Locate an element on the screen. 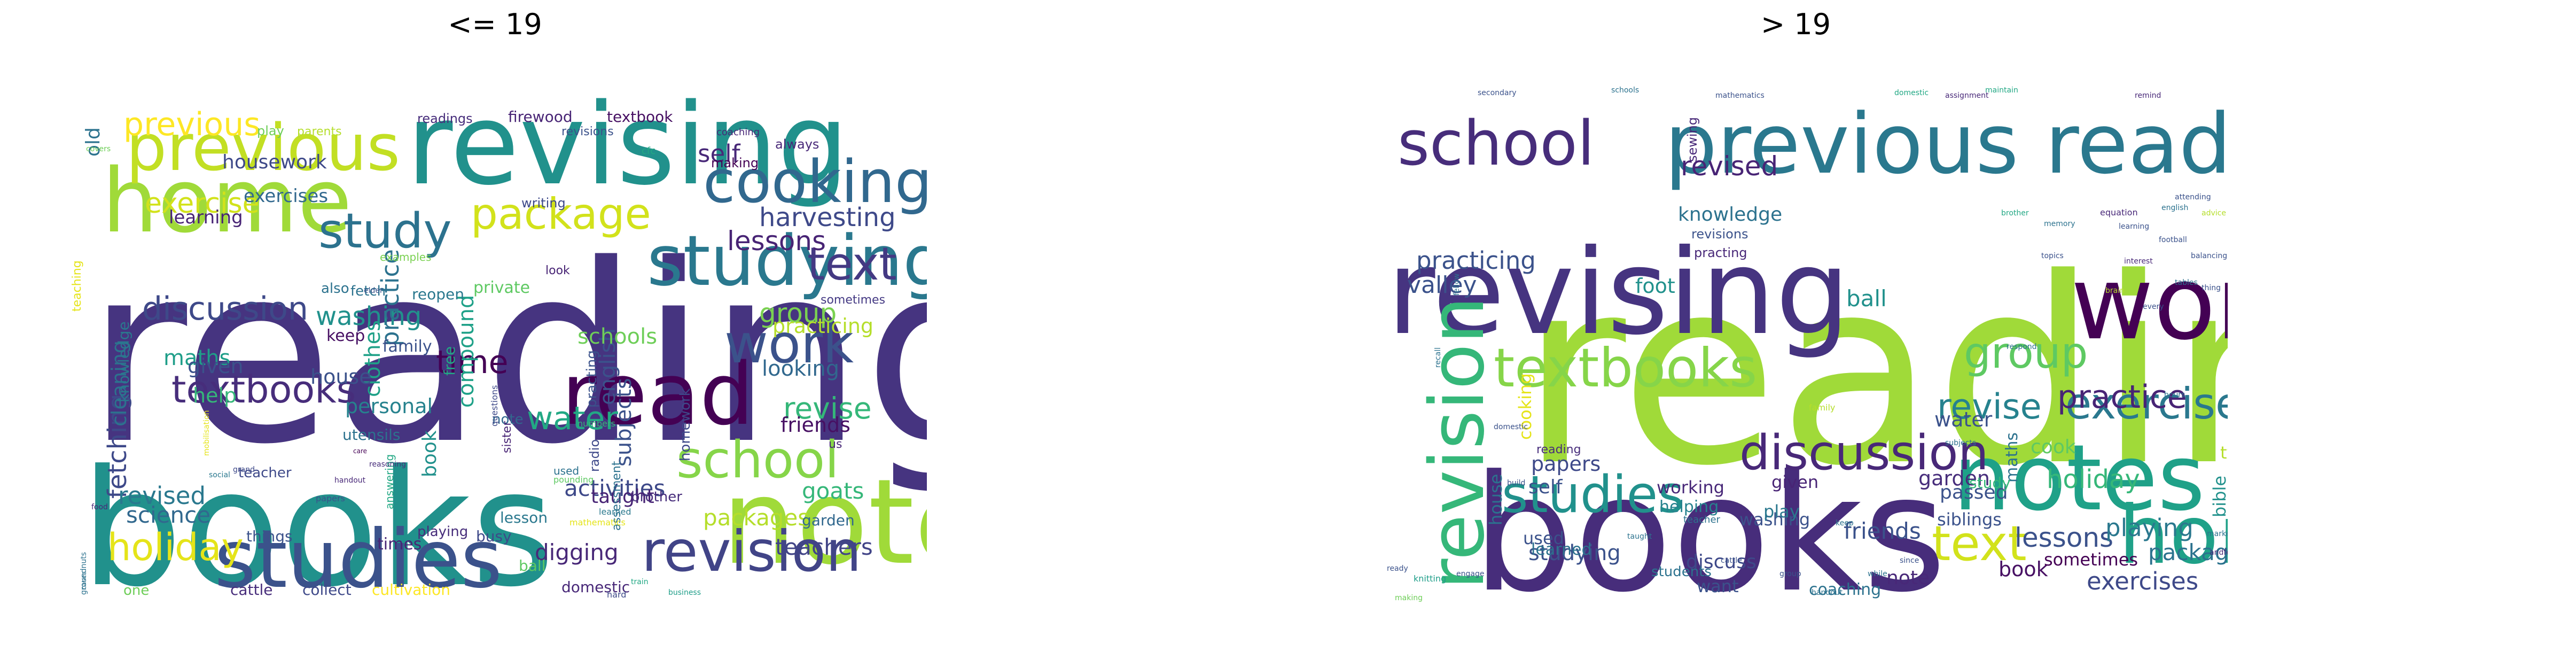  chart-title-right: > 19 is located at coordinates (1795, 24).